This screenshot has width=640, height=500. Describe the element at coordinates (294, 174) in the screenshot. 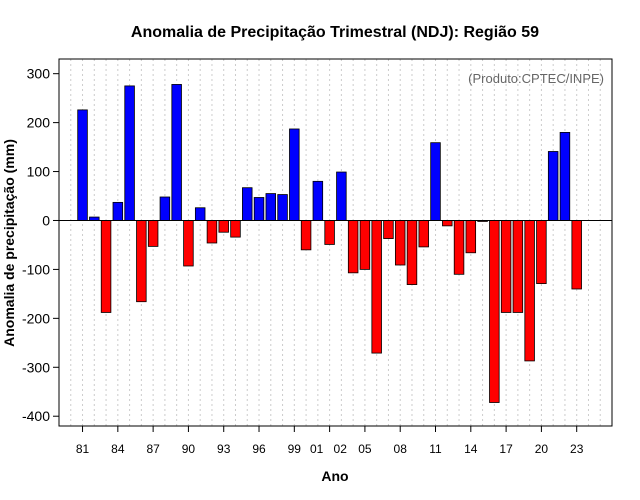

I see `bar-1999` at that location.